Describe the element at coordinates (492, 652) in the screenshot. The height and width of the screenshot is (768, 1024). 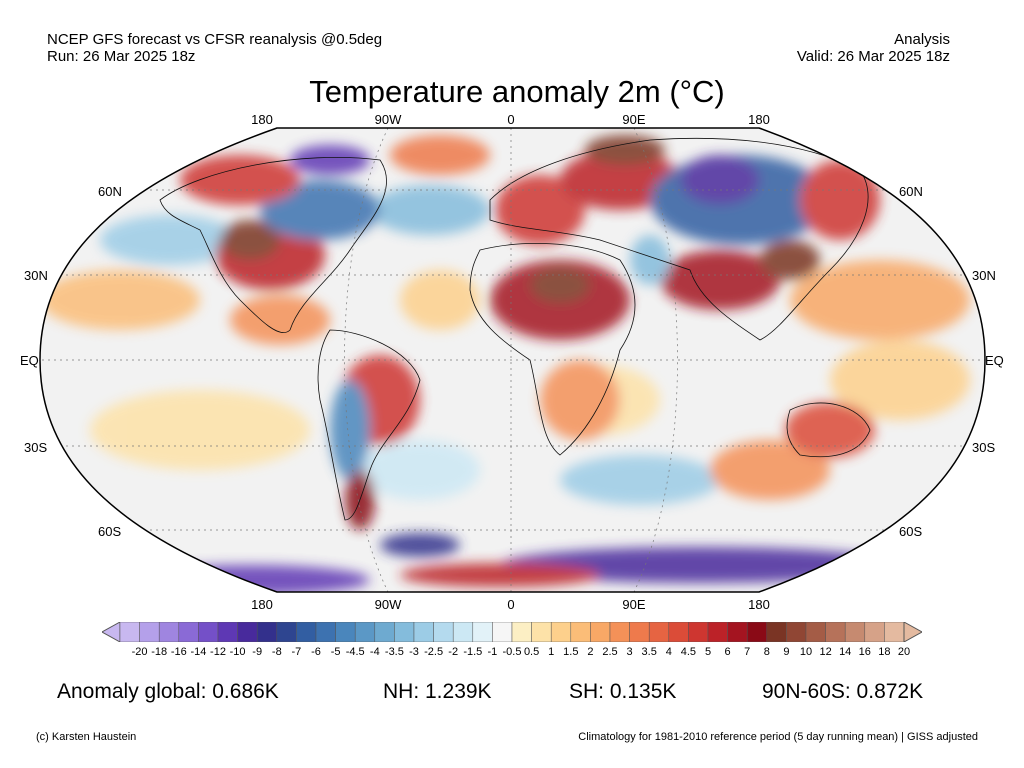
I see `colorbar-tick-label: -1` at that location.